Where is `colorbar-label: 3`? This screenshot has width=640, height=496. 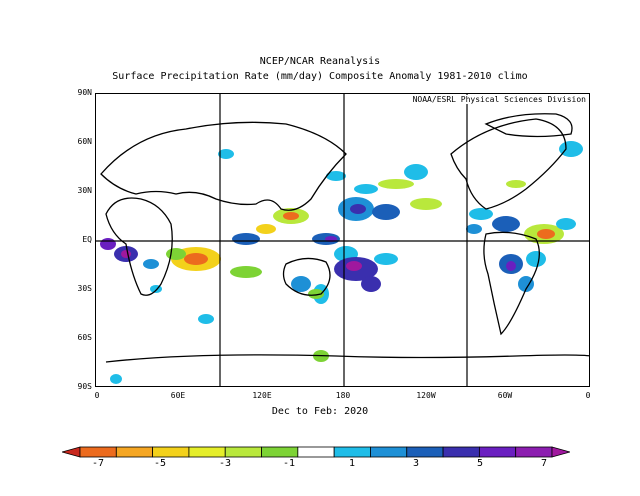 colorbar-label: 3 is located at coordinates (416, 463).